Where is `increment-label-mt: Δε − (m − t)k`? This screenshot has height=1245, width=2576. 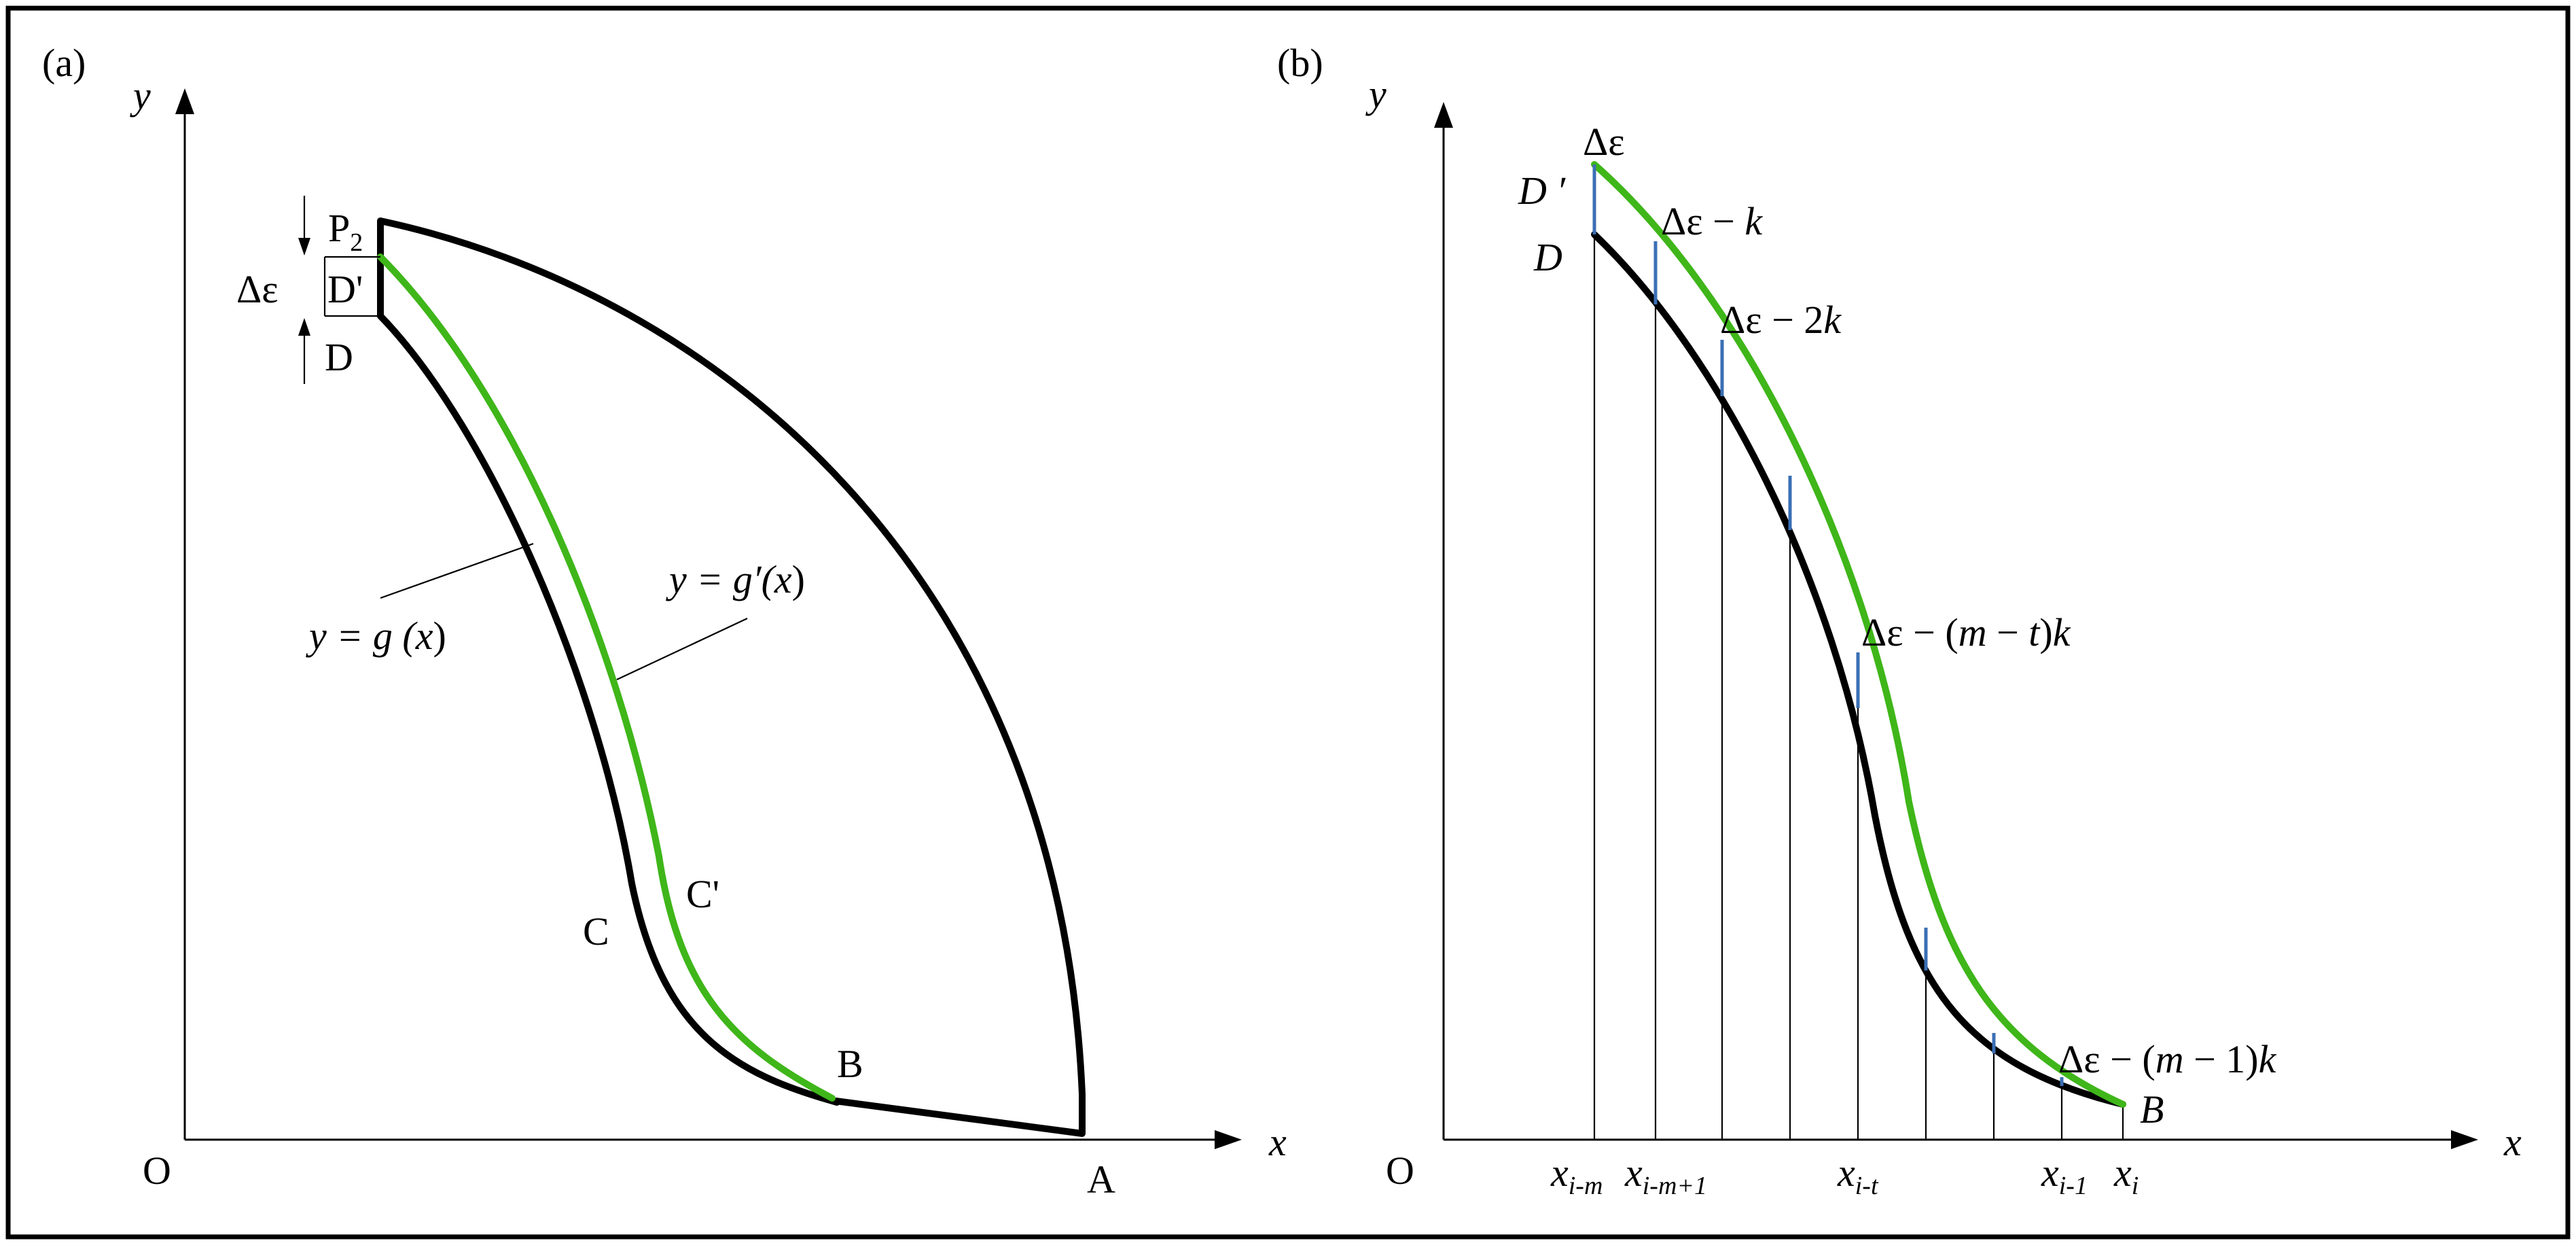
increment-label-mt: Δε − (m − t)k is located at coordinates (1966, 632).